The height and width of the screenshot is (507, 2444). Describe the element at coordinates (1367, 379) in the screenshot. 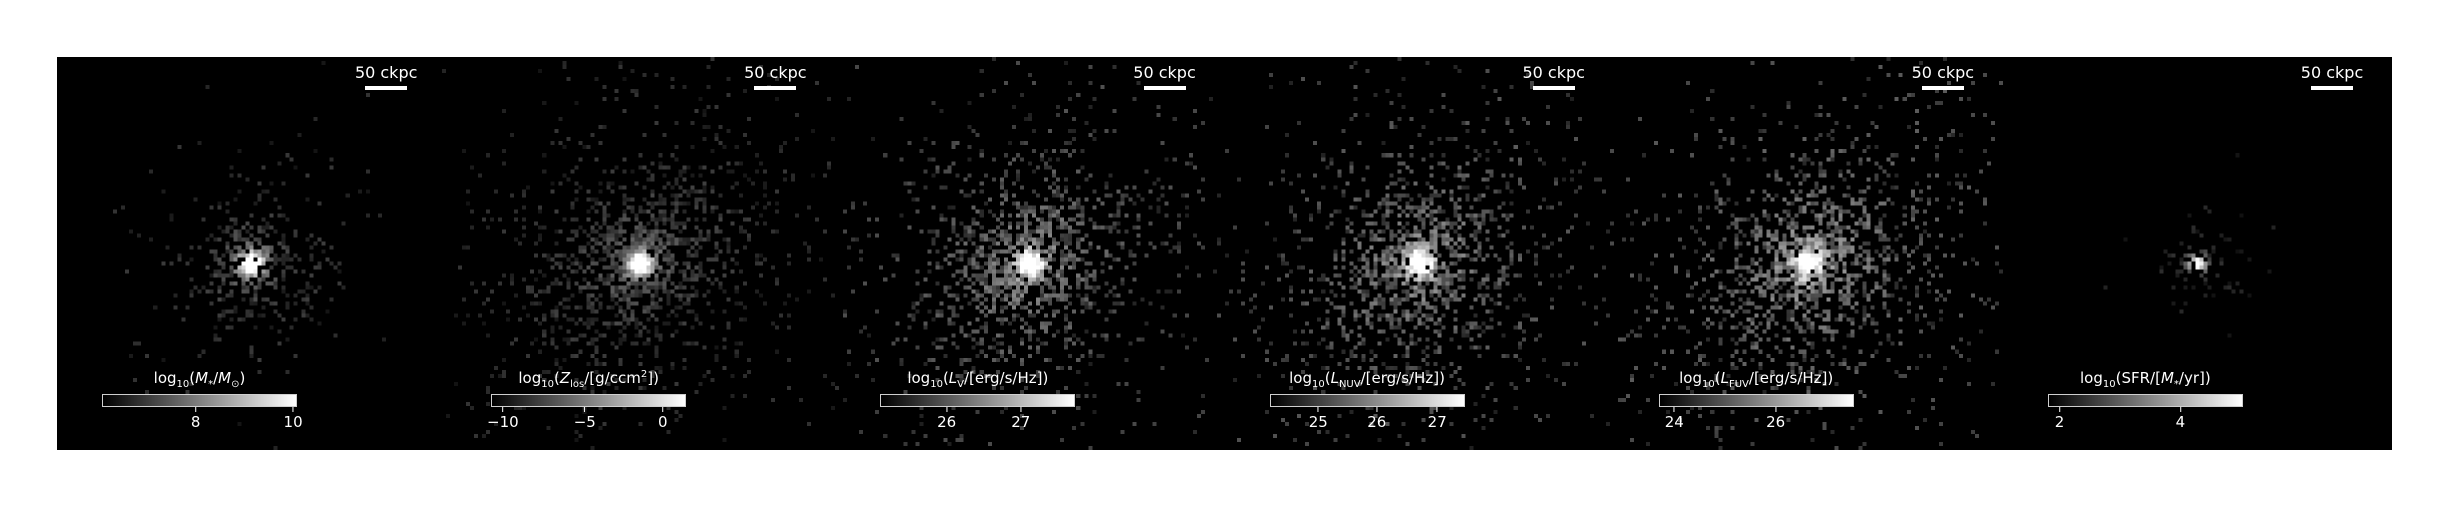

I see `colorbar-label: log10(LNUV/[erg/s/Hz])` at that location.